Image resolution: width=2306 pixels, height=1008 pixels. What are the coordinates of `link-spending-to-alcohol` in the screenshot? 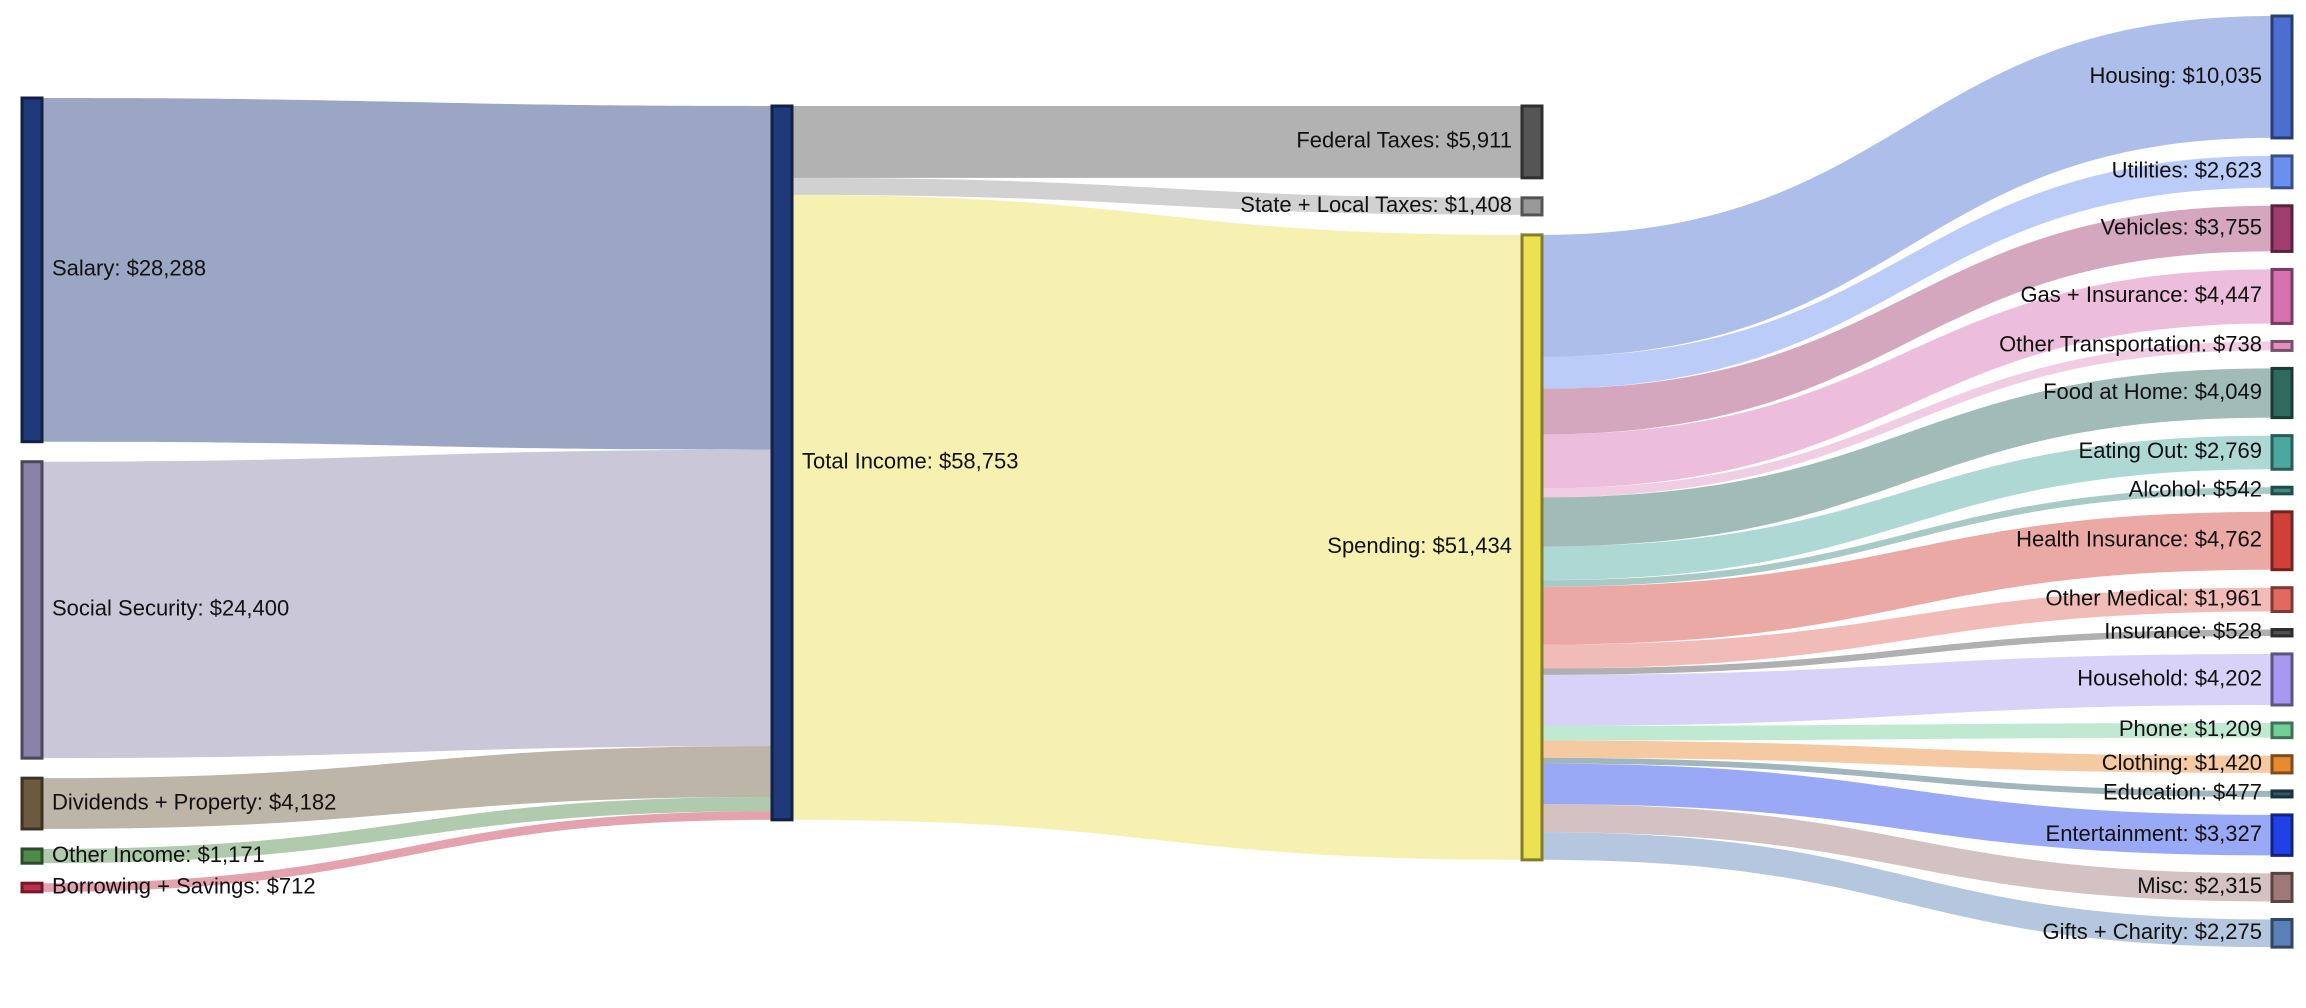 It's located at (1907, 537).